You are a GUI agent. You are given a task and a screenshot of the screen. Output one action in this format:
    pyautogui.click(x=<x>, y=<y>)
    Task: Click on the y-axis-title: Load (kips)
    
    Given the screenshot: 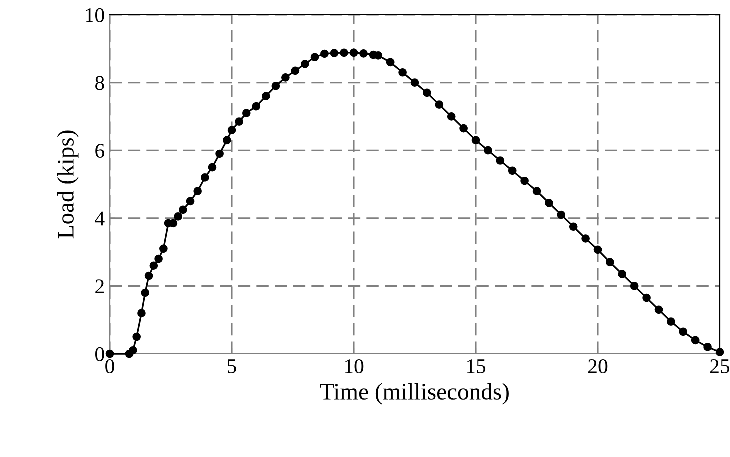 What is the action you would take?
    pyautogui.click(x=68, y=184)
    